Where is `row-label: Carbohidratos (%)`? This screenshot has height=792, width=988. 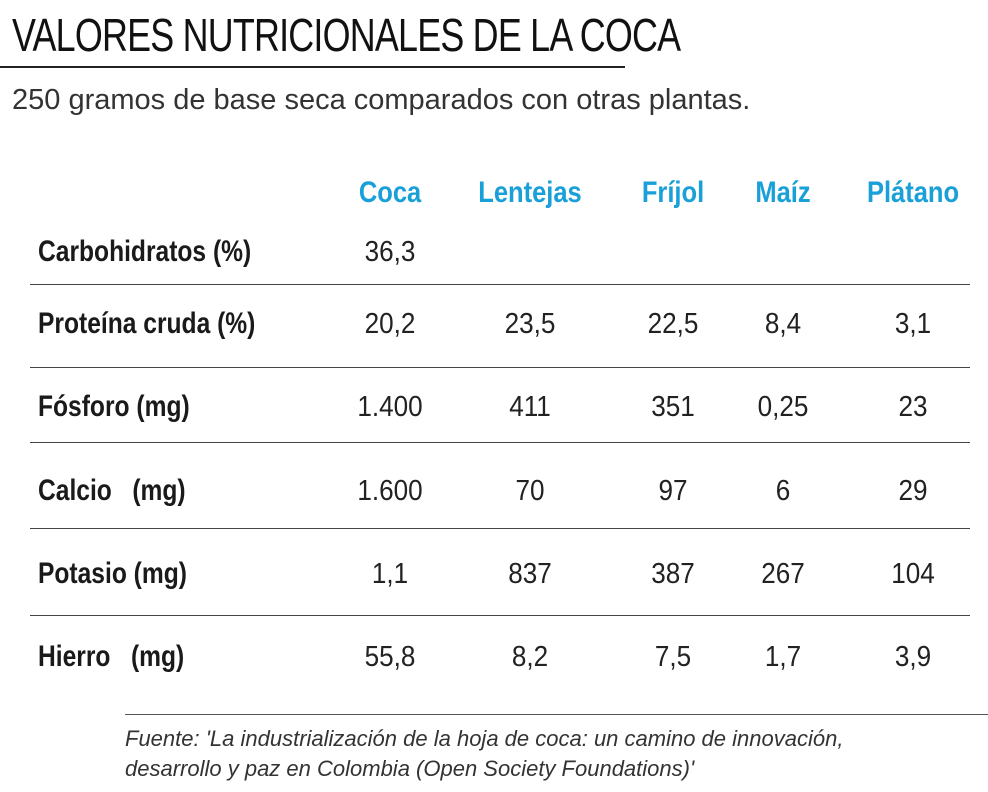
row-label: Carbohidratos (%) is located at coordinates (145, 251).